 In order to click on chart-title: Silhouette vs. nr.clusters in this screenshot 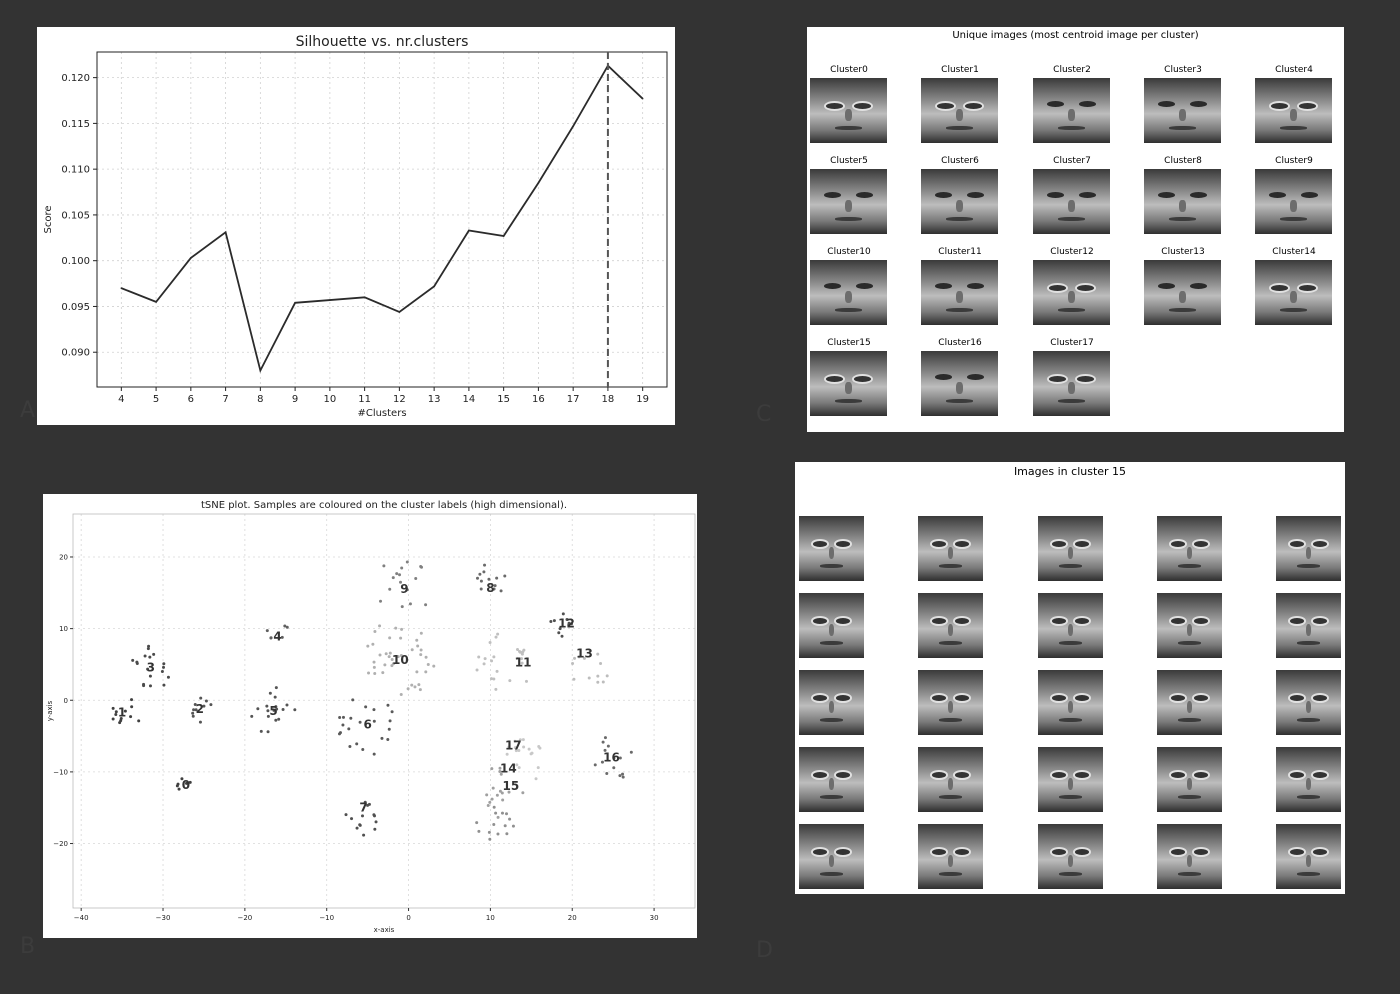, I will do `click(382, 42)`.